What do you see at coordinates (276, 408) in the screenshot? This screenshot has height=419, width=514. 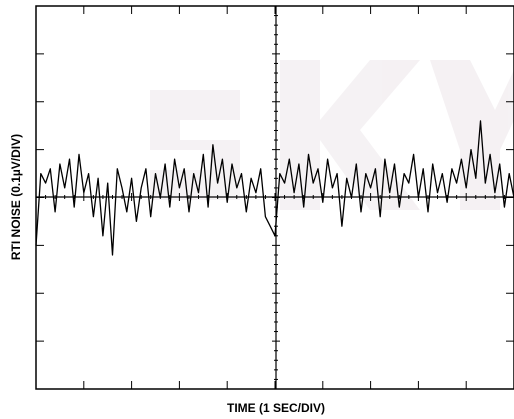 I see `x-axis-label: TIME (1 SEC/DIV)` at bounding box center [276, 408].